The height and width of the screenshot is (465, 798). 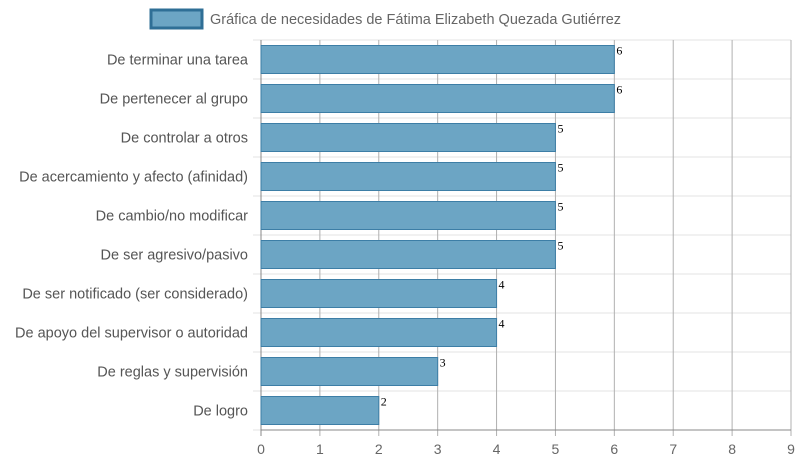 I want to click on data-label: 3, so click(x=443, y=363).